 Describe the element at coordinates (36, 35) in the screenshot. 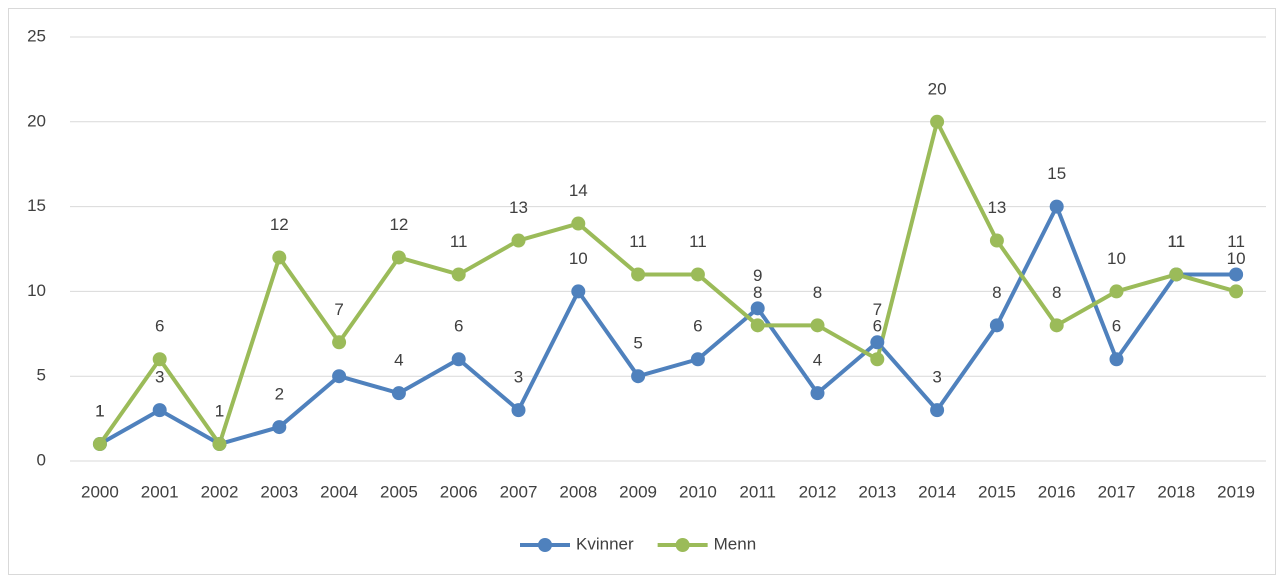

I see `y-tick-label: 25` at that location.